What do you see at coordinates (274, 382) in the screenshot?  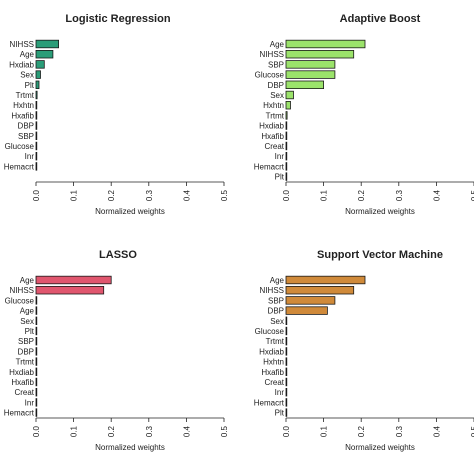 I see `panel4-category-label-10: Creat` at bounding box center [274, 382].